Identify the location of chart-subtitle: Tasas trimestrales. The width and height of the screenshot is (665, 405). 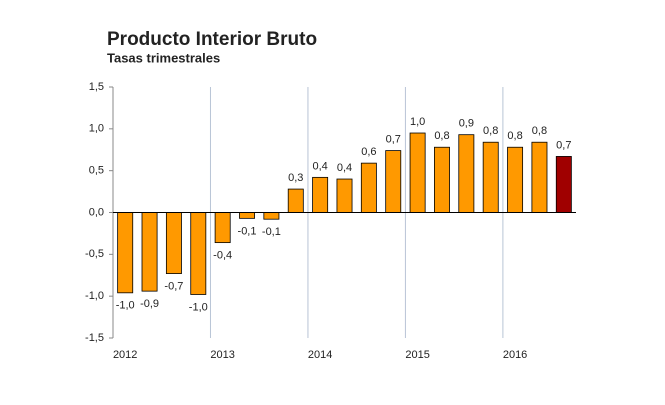
(163, 57).